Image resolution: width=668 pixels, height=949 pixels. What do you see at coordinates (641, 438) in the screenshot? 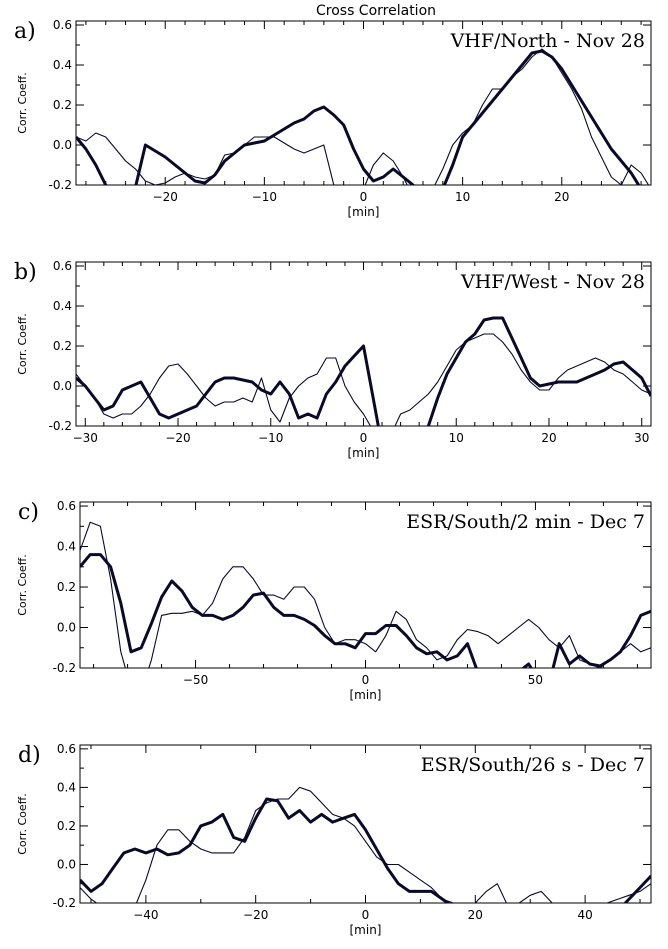
I see `x-tick-label: 30` at bounding box center [641, 438].